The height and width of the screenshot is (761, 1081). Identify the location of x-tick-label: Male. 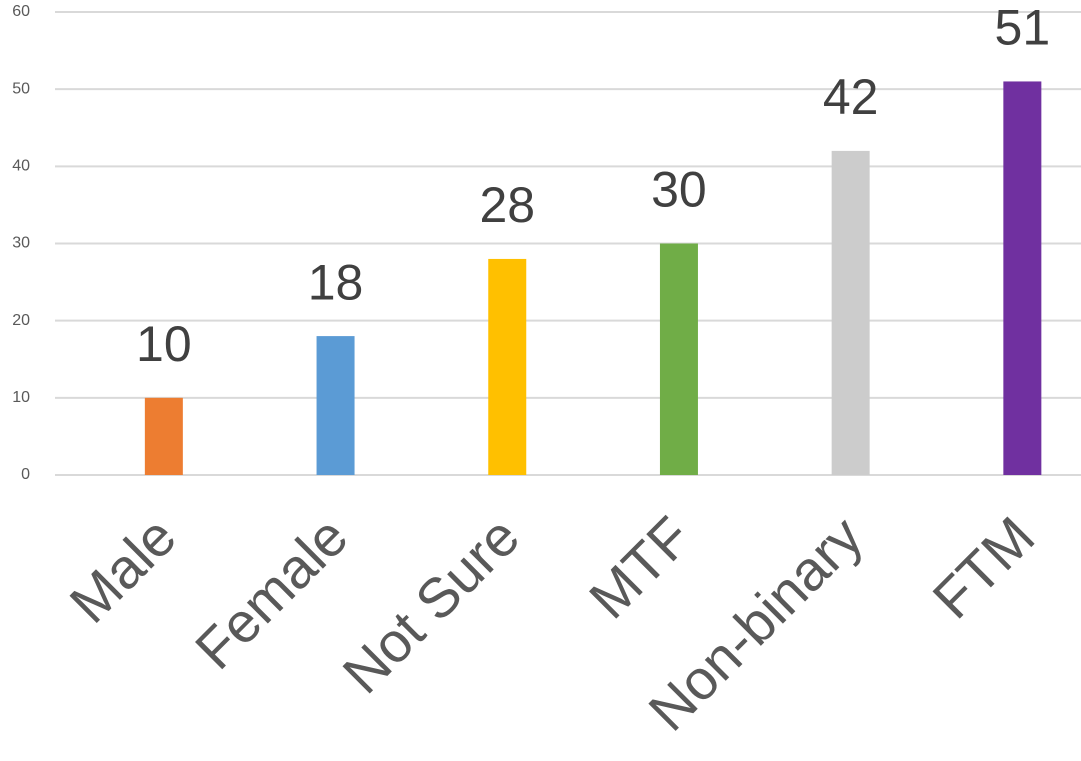
(122, 569).